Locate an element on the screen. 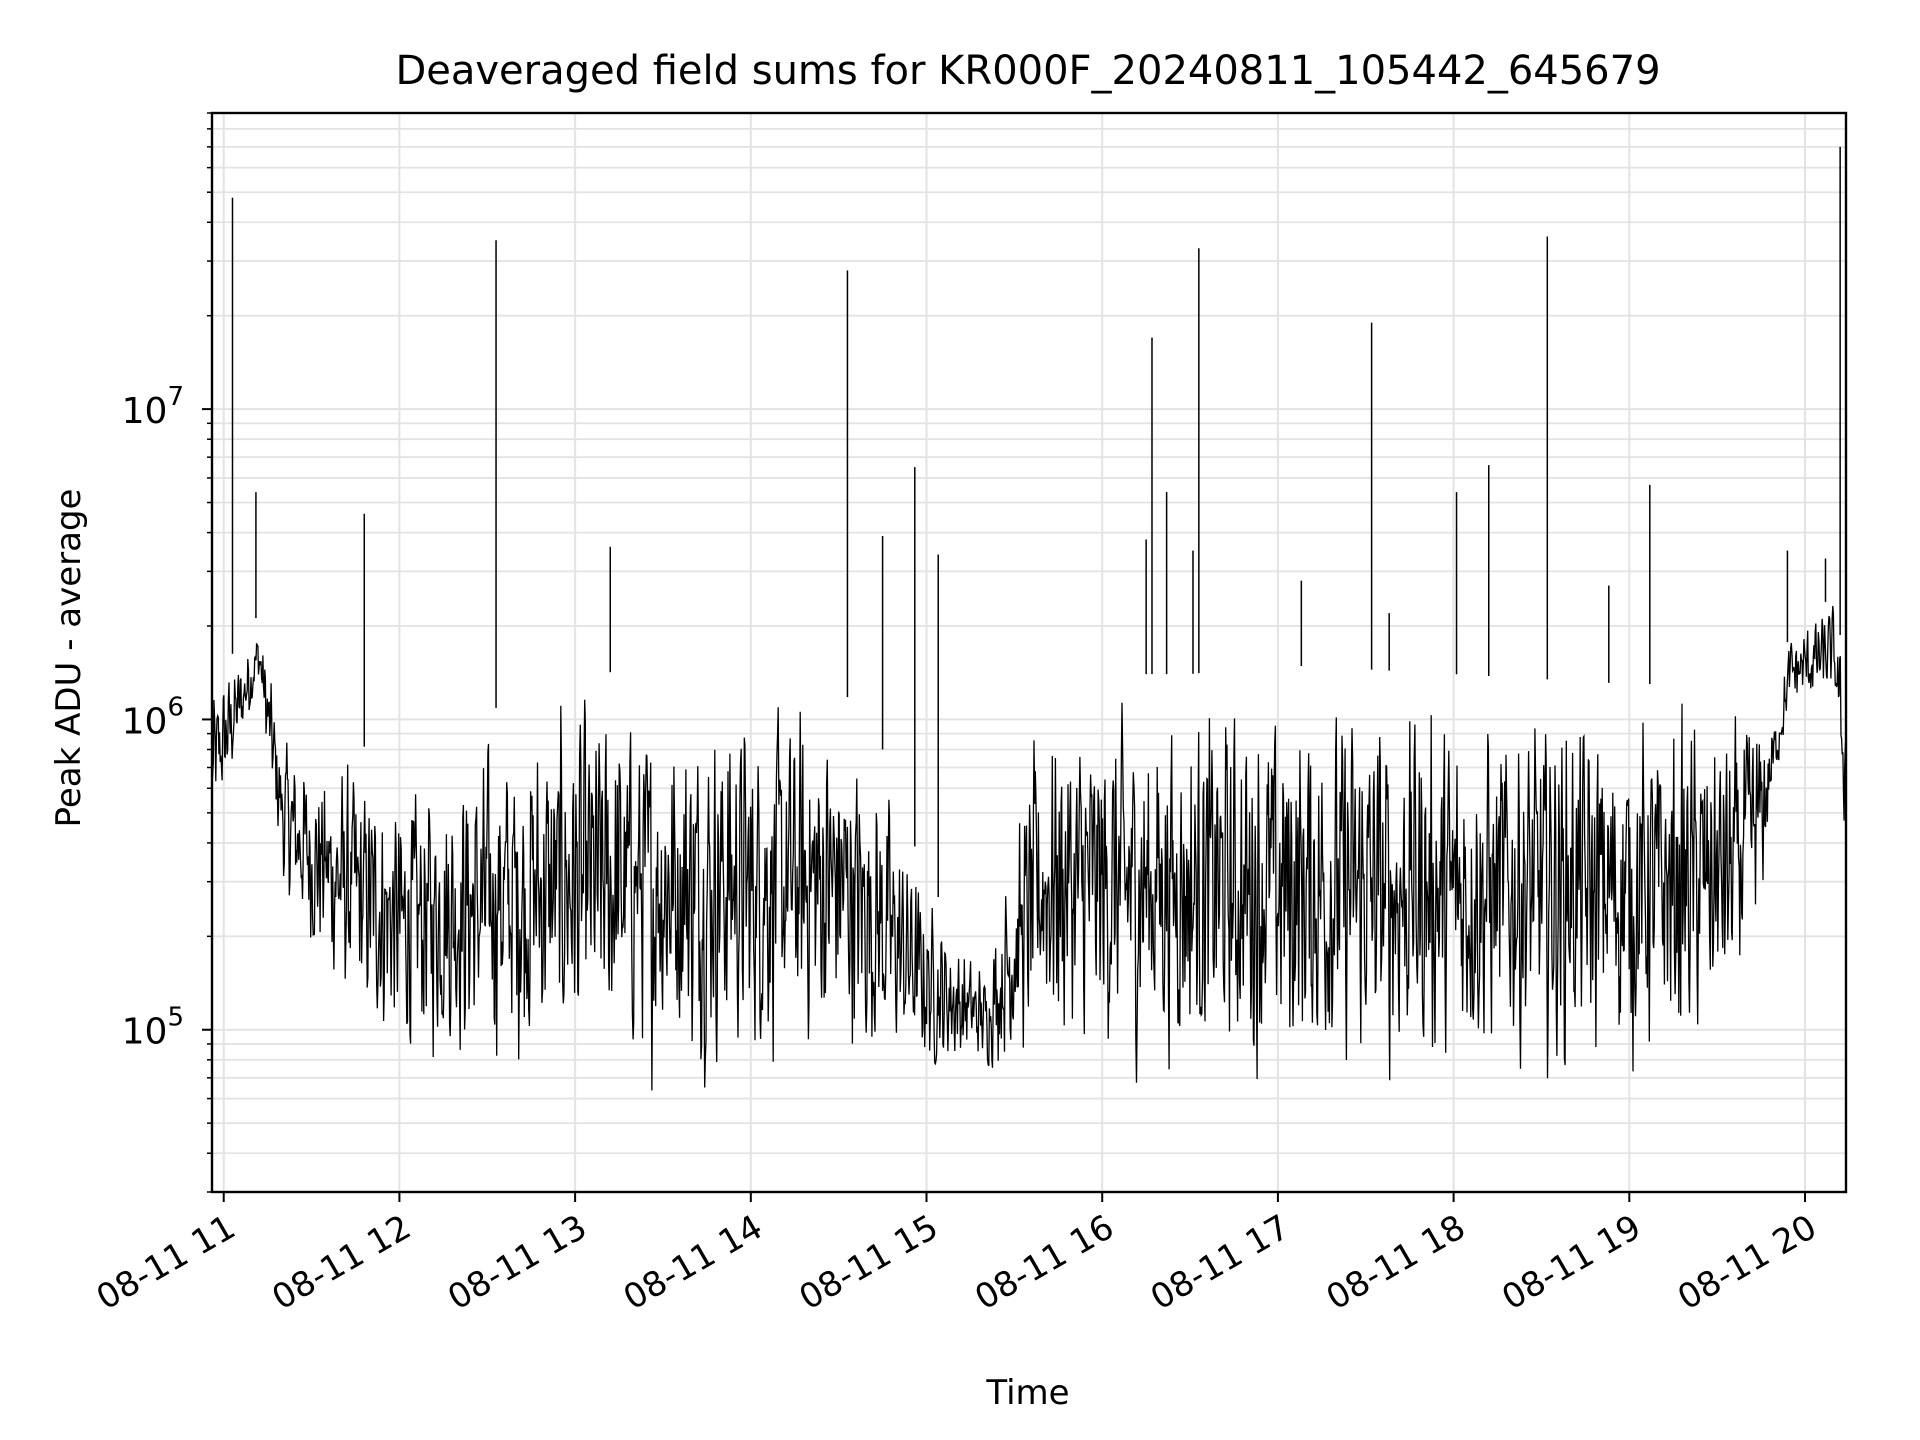 The image size is (1920, 1440). y-tick-label: 10⁶ is located at coordinates (153, 717).